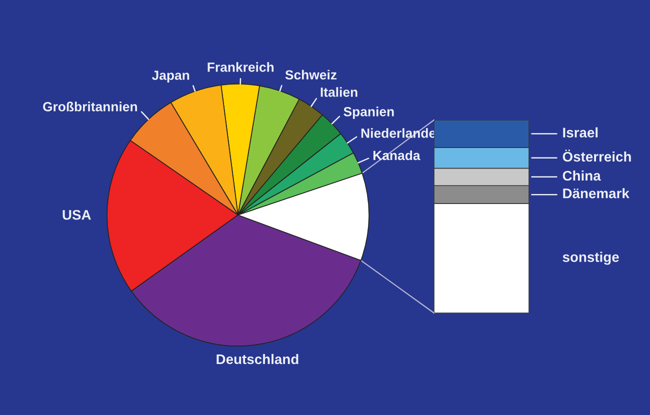  I want to click on text: Israel, so click(580, 132).